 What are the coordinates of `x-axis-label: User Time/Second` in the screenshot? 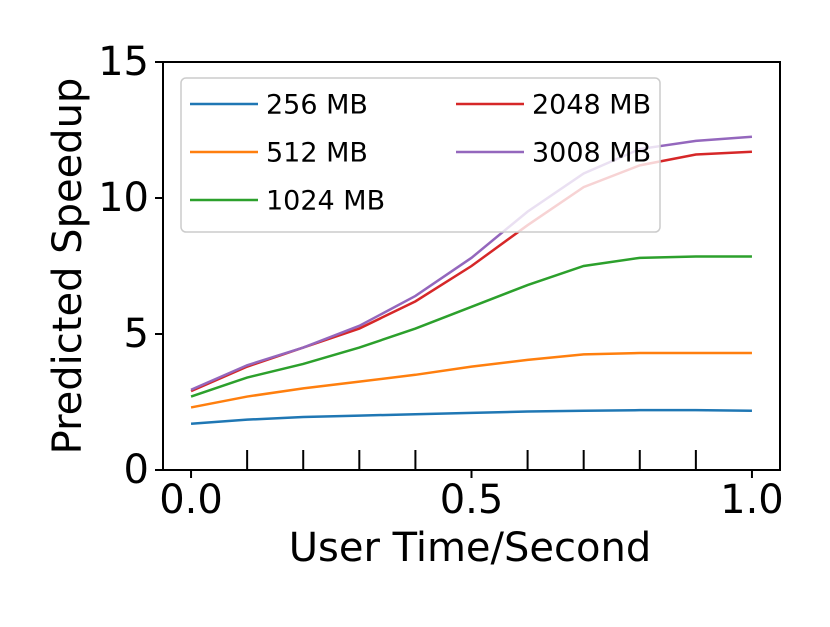 It's located at (470, 548).